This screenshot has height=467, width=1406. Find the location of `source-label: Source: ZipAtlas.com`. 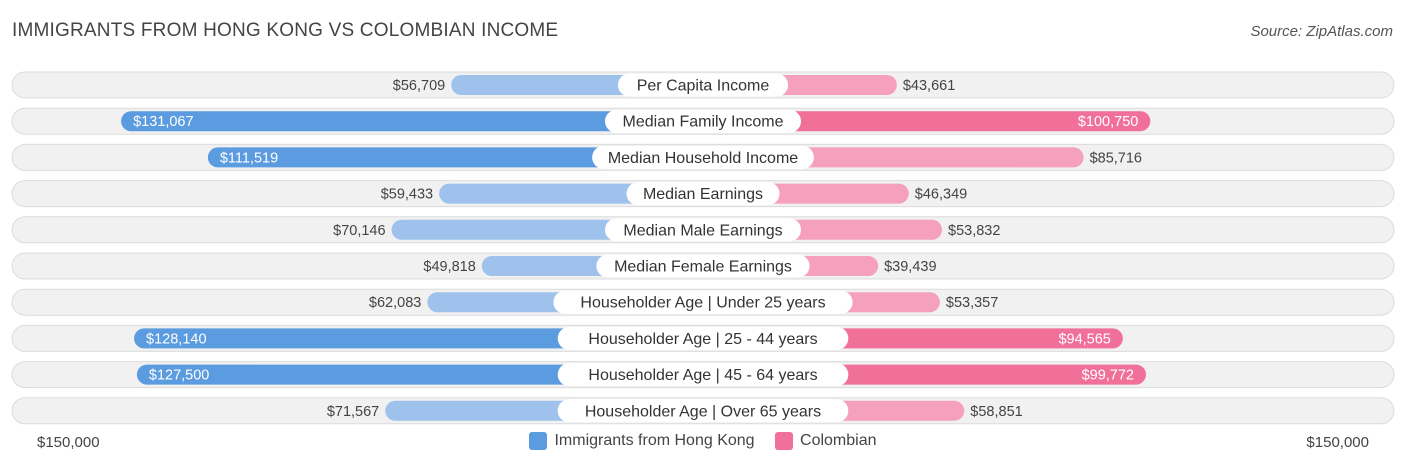

source-label: Source: ZipAtlas.com is located at coordinates (1321, 31).